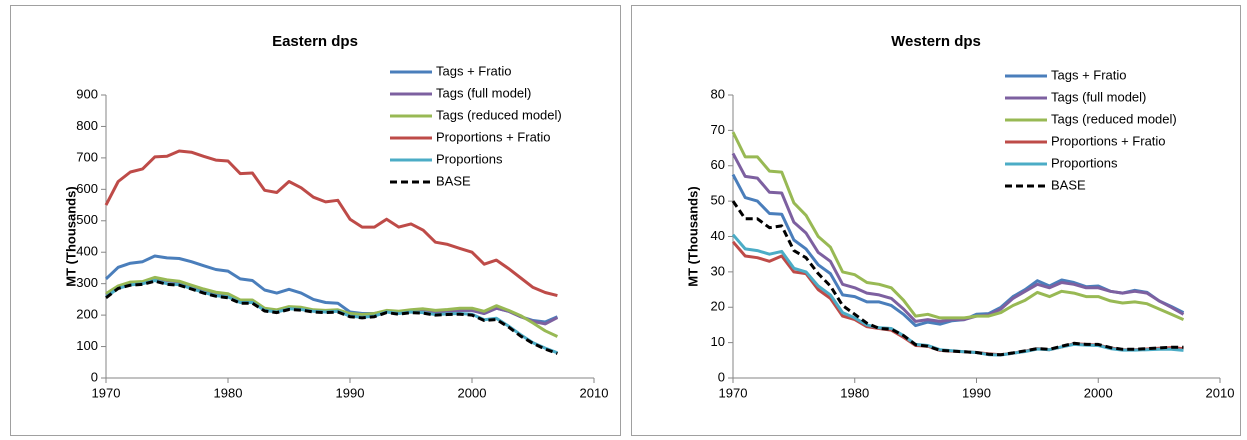  Describe the element at coordinates (87, 188) in the screenshot. I see `y-tick-label: 600` at that location.